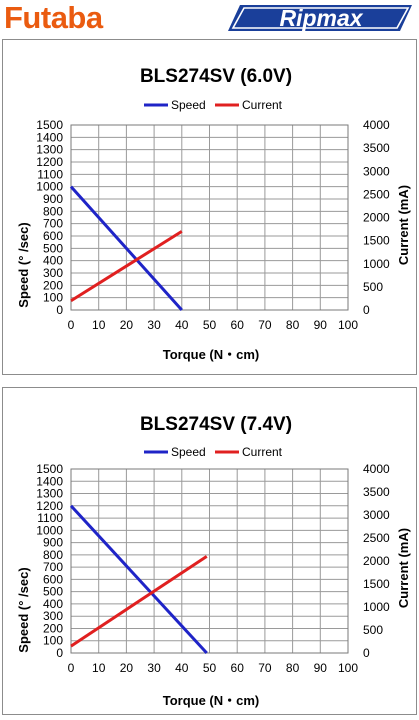 The height and width of the screenshot is (720, 419). Describe the element at coordinates (211, 354) in the screenshot. I see `x-axis-label: Torque (N・cm)` at that location.